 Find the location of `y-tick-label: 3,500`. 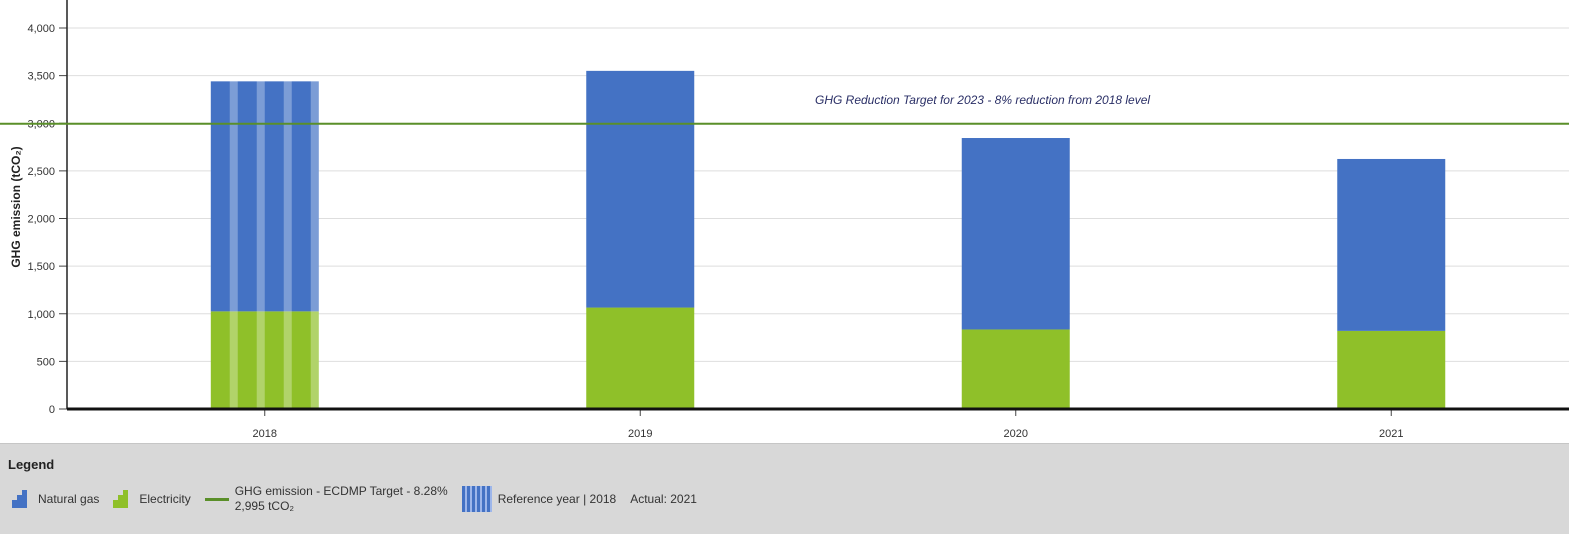

y-tick-label: 3,500 is located at coordinates (41, 77).